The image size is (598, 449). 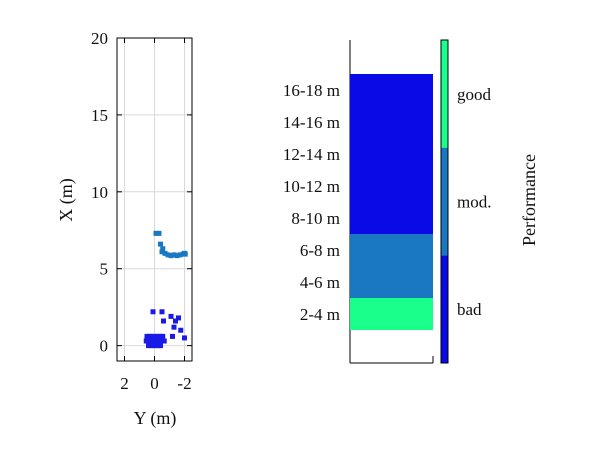 I want to click on scatter-x-tick-label: 2, so click(x=124, y=383).